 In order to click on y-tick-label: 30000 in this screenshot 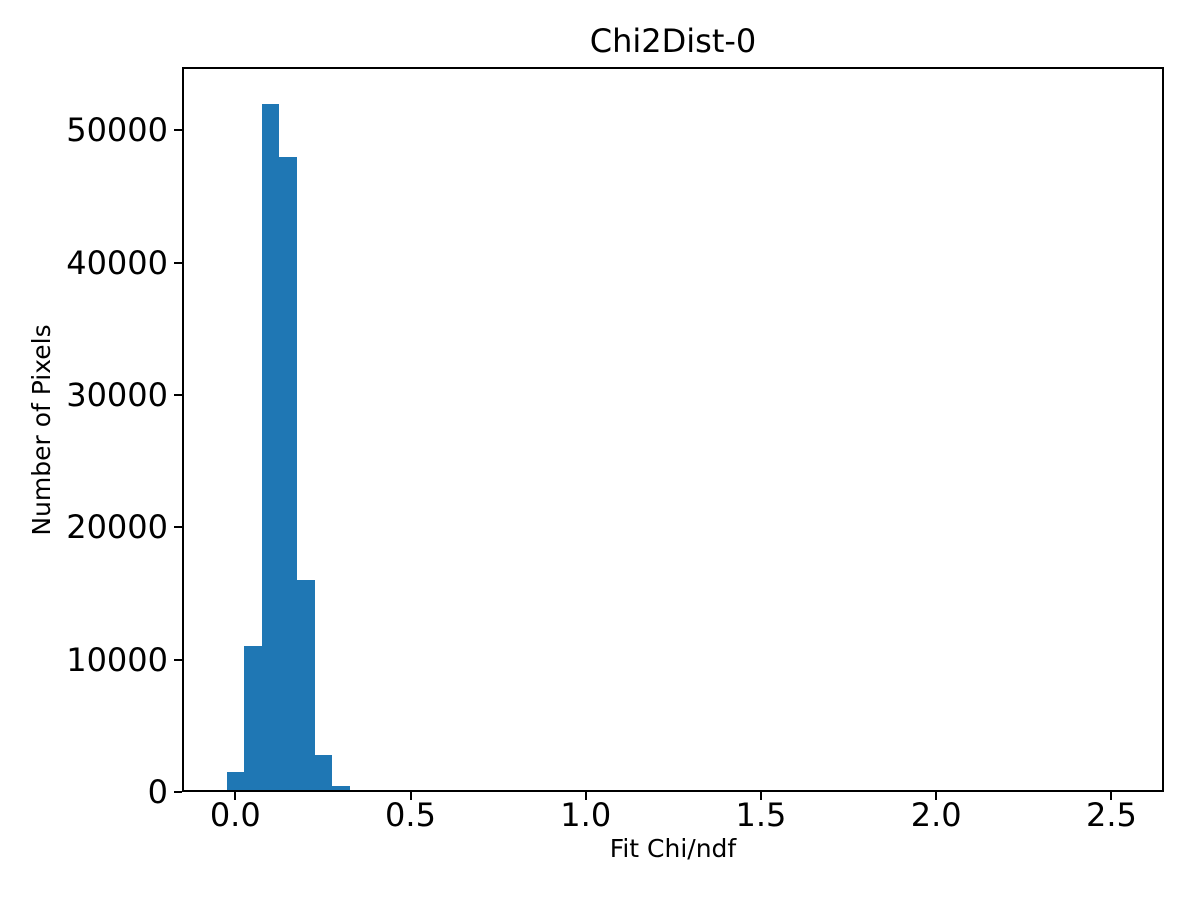, I will do `click(117, 394)`.